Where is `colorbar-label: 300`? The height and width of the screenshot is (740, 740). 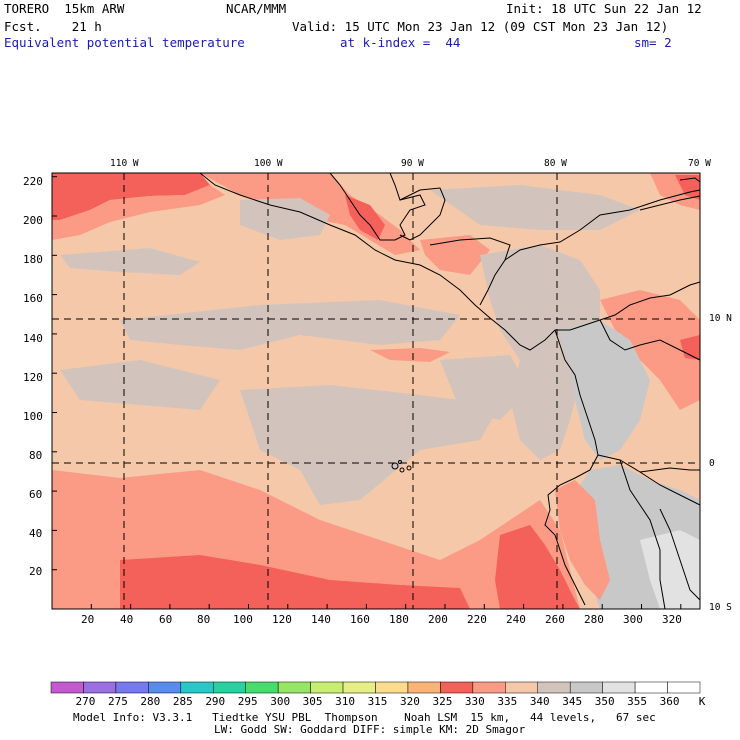
colorbar-label: 300 is located at coordinates (280, 701).